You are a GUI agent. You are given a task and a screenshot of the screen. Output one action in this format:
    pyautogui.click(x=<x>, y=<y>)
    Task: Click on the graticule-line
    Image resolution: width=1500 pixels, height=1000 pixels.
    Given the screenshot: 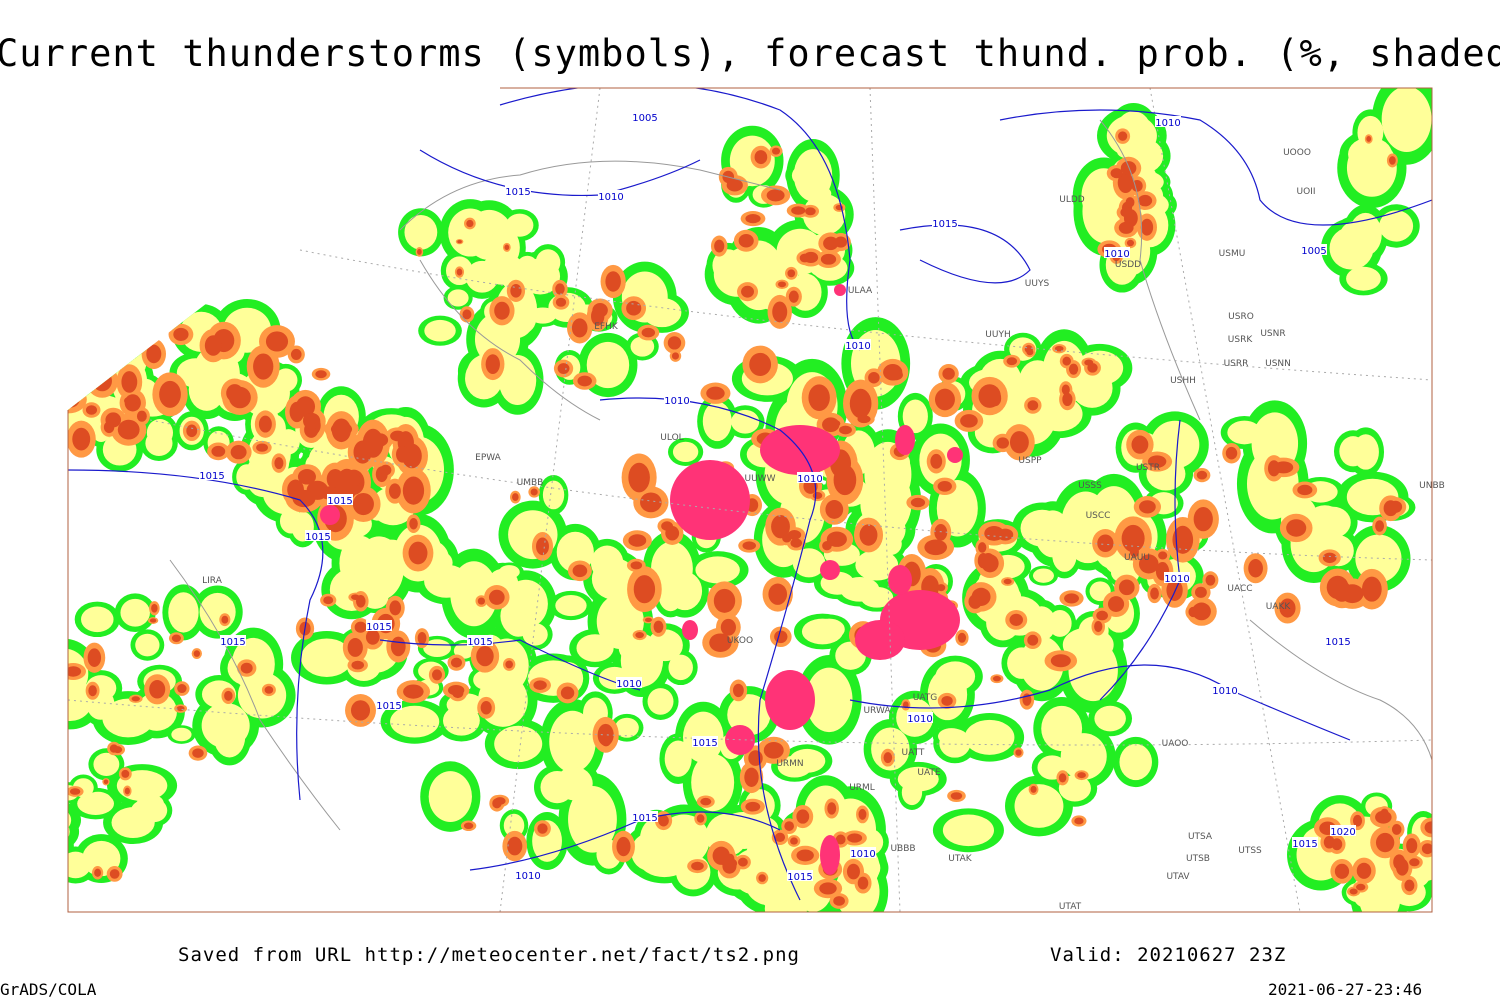 What is the action you would take?
    pyautogui.click(x=550, y=500)
    